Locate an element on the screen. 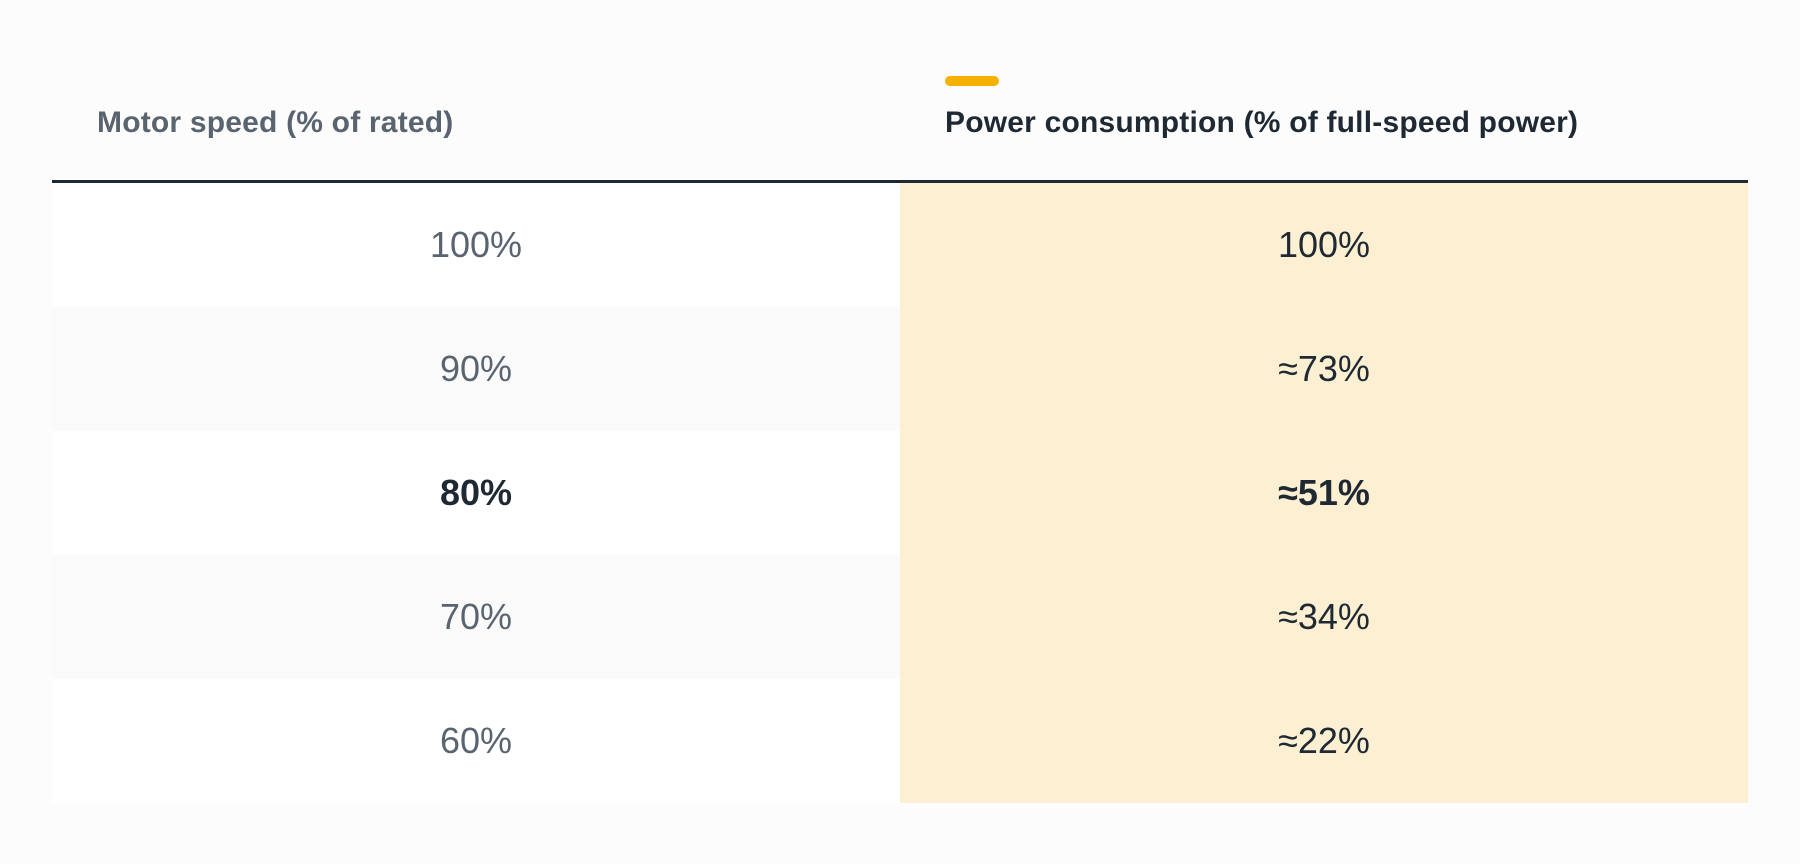 The width and height of the screenshot is (1800, 864). speed-cell: 70% is located at coordinates (476, 617).